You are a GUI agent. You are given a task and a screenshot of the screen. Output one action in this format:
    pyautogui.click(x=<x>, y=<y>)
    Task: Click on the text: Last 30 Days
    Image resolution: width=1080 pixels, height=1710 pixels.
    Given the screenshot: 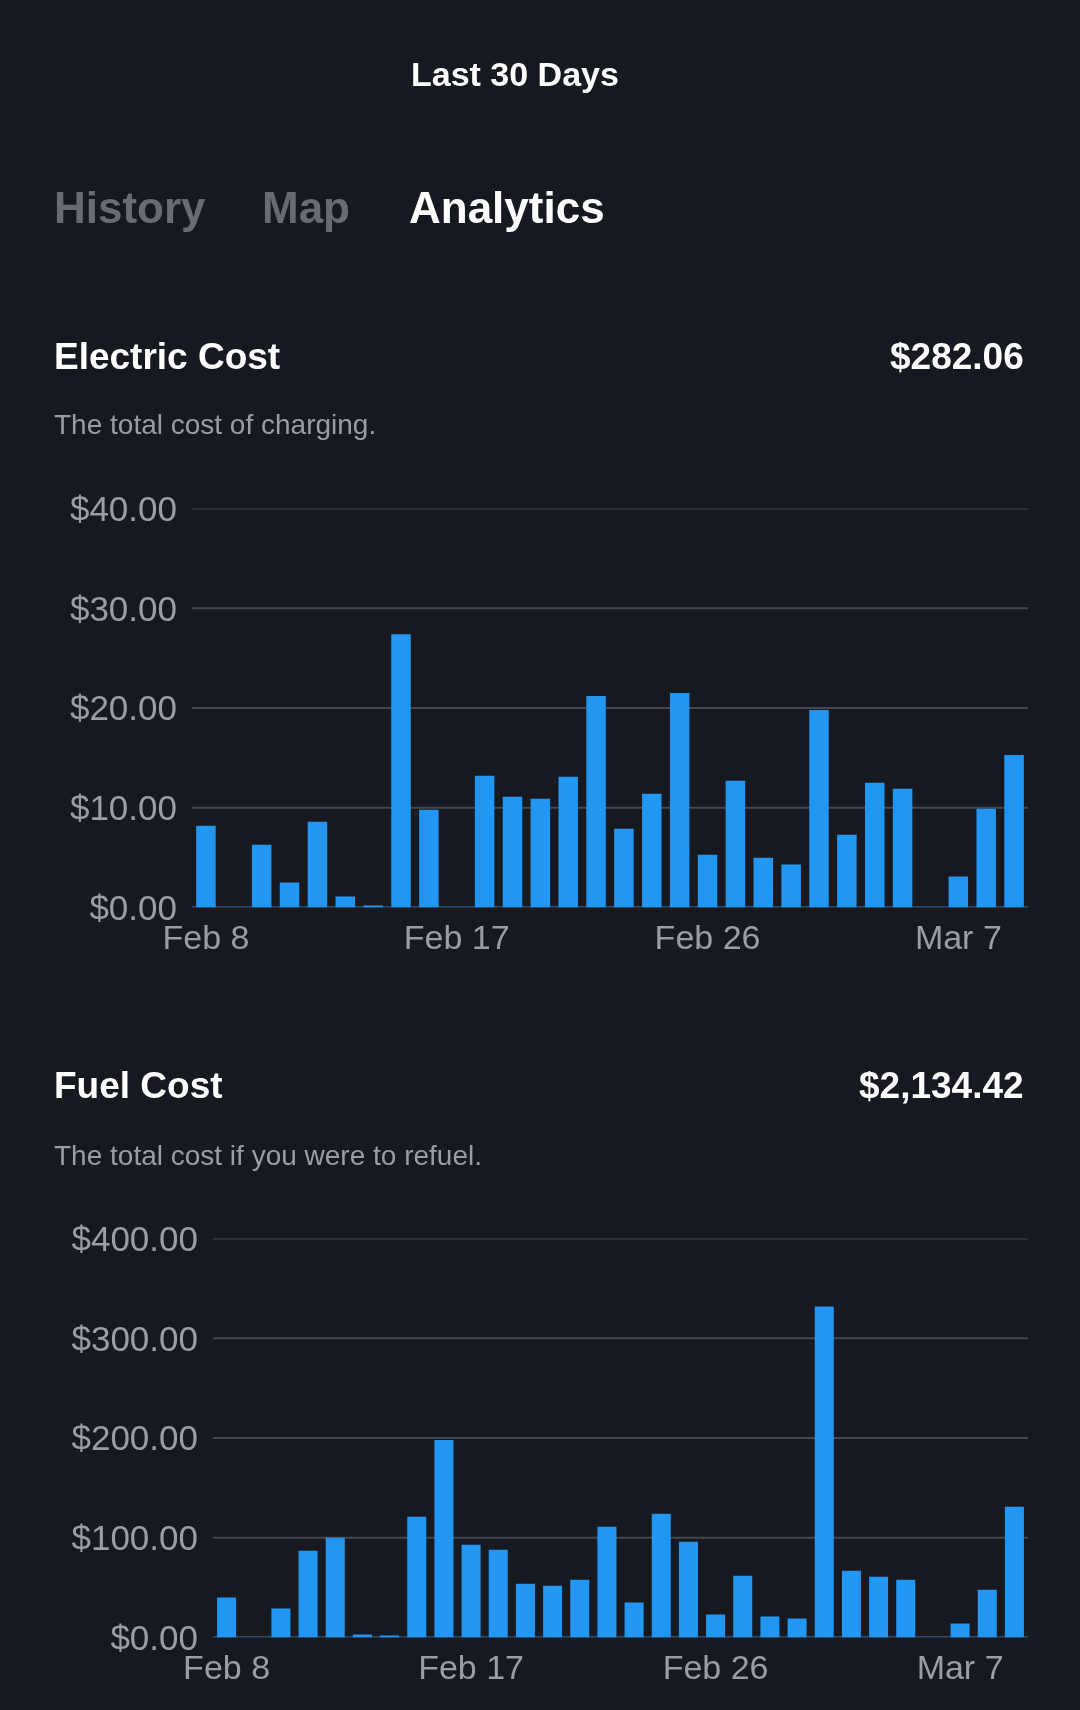 What is the action you would take?
    pyautogui.click(x=515, y=74)
    